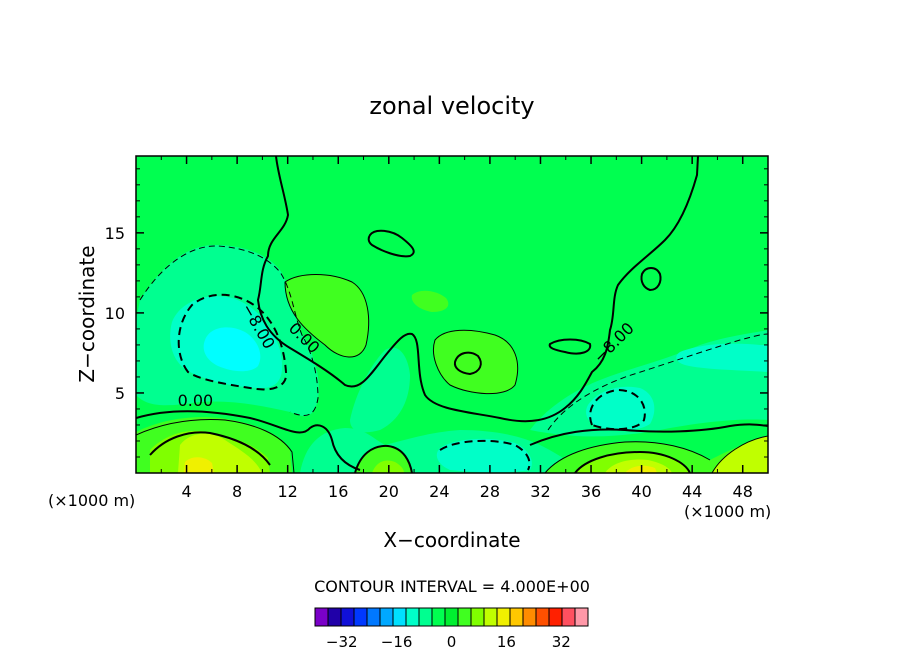  What do you see at coordinates (87, 313) in the screenshot?
I see `y-axis-label: Z−coordinate` at bounding box center [87, 313].